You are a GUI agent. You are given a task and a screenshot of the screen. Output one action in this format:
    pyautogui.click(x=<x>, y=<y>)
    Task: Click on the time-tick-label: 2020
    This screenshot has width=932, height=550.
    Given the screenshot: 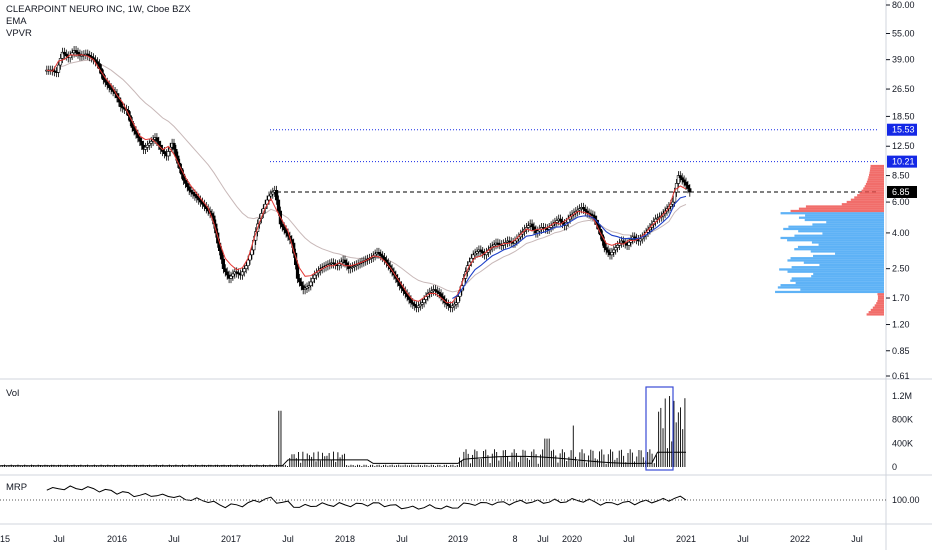 What is the action you would take?
    pyautogui.click(x=572, y=539)
    